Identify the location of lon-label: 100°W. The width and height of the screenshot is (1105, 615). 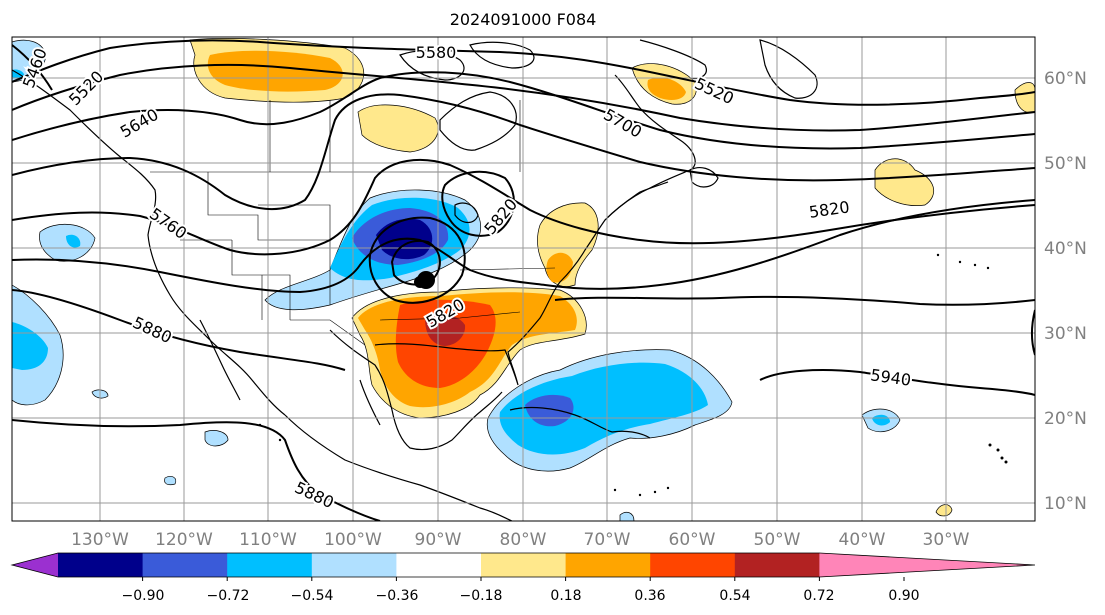
(353, 540).